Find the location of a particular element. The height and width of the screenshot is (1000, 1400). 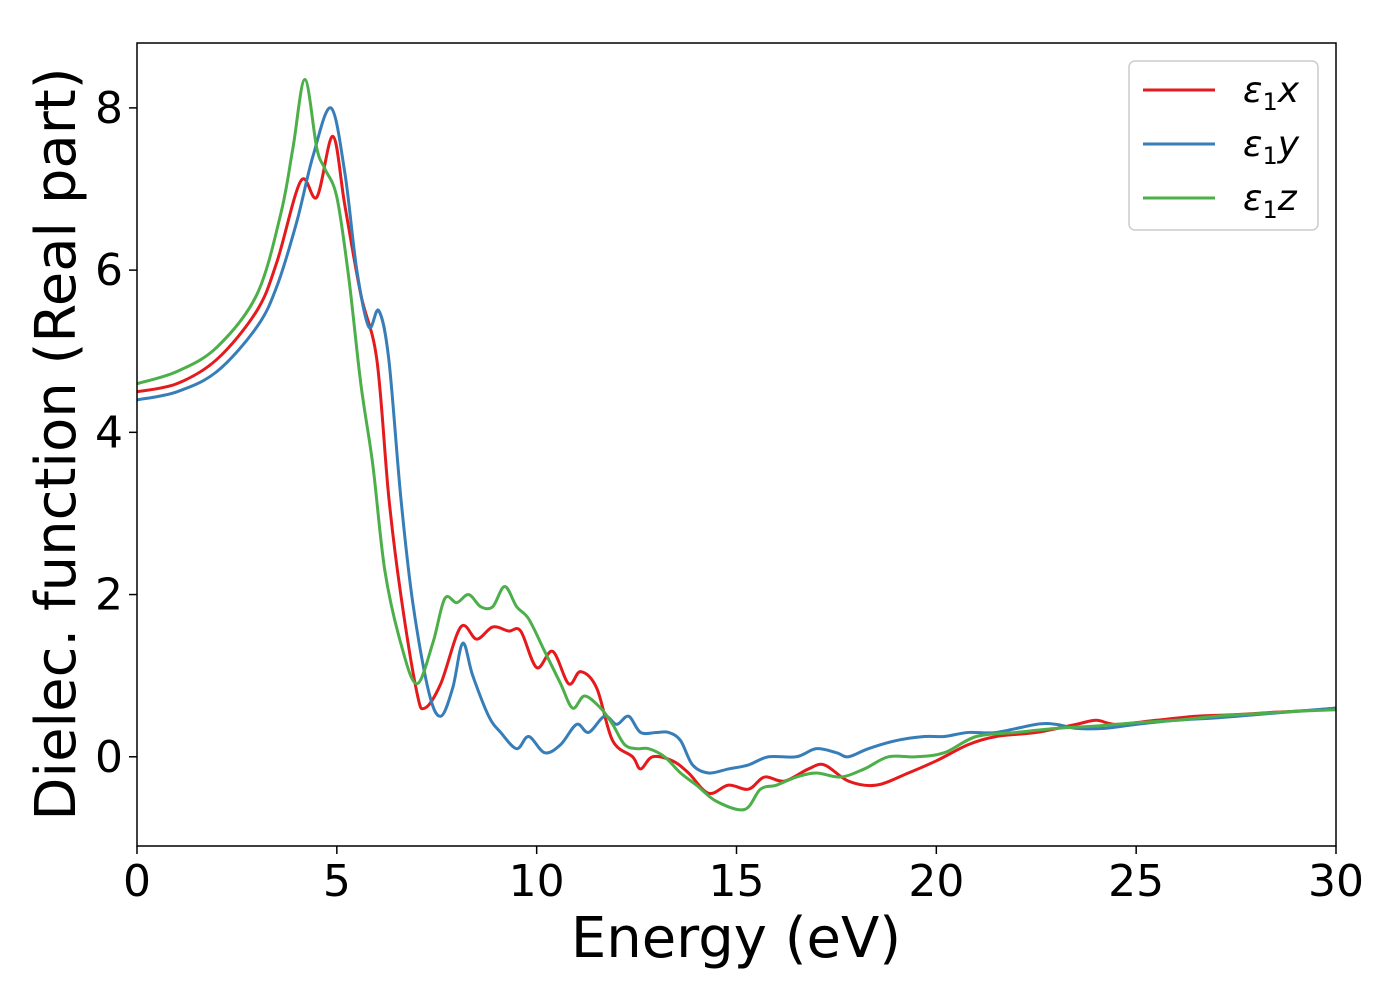

x-tick-label: 20 is located at coordinates (936, 881).